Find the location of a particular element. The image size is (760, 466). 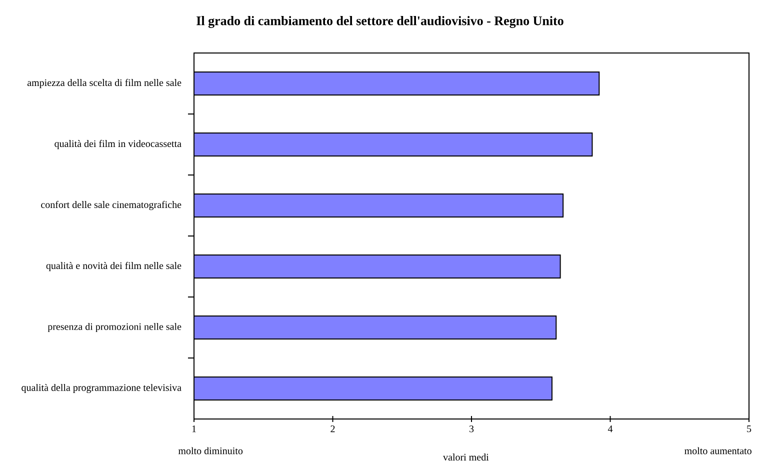

text: molto aumentato is located at coordinates (718, 450).